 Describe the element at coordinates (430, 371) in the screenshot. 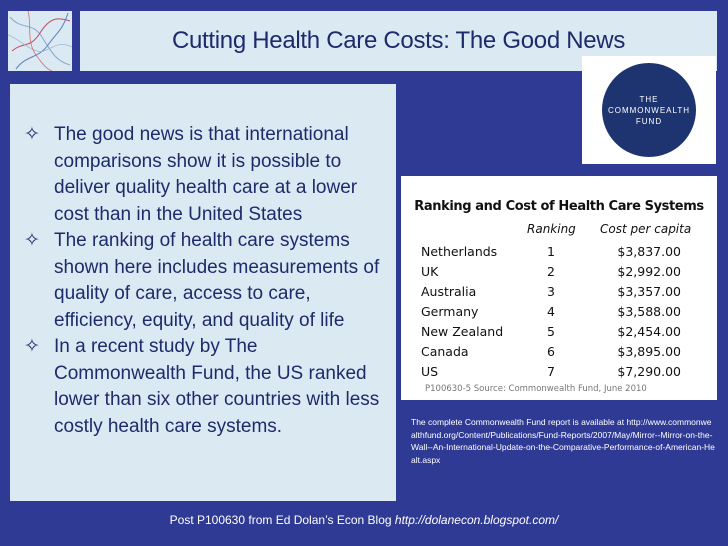

I see `country-cell: US` at that location.